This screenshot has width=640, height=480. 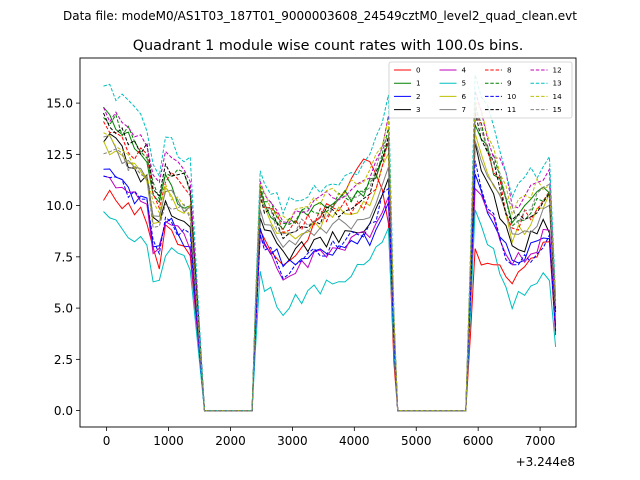 What do you see at coordinates (63, 411) in the screenshot?
I see `y-tick-label: 0.0` at bounding box center [63, 411].